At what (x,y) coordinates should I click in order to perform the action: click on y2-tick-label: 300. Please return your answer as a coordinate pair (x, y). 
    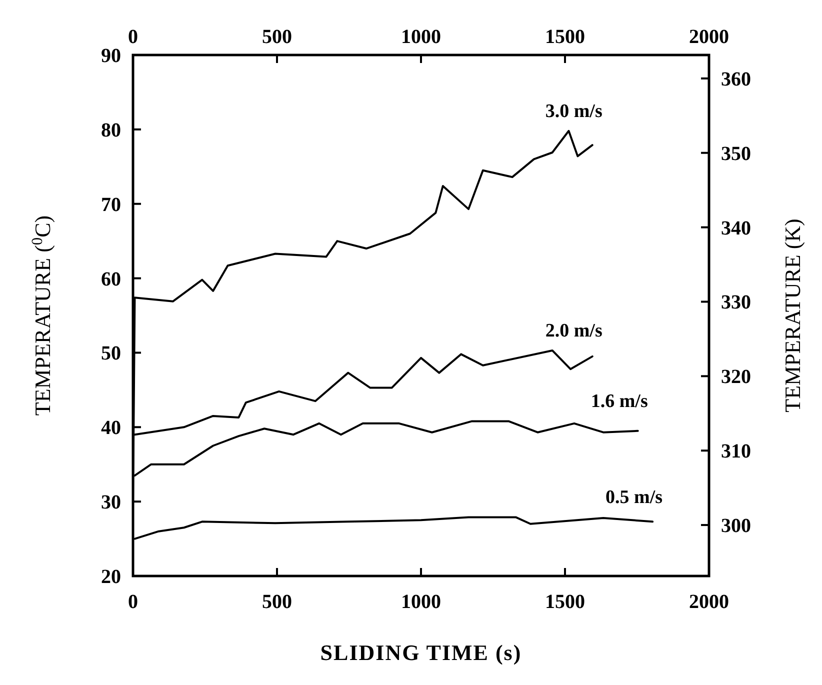
    Looking at the image, I should click on (736, 526).